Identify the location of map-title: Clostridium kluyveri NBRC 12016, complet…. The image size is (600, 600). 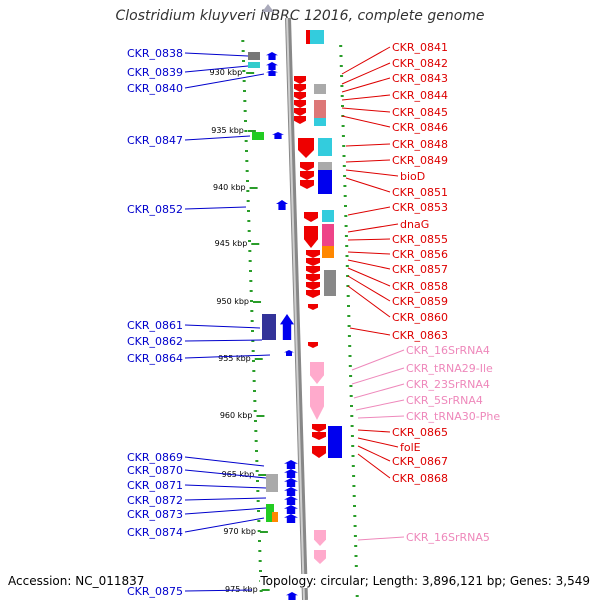
(300, 16).